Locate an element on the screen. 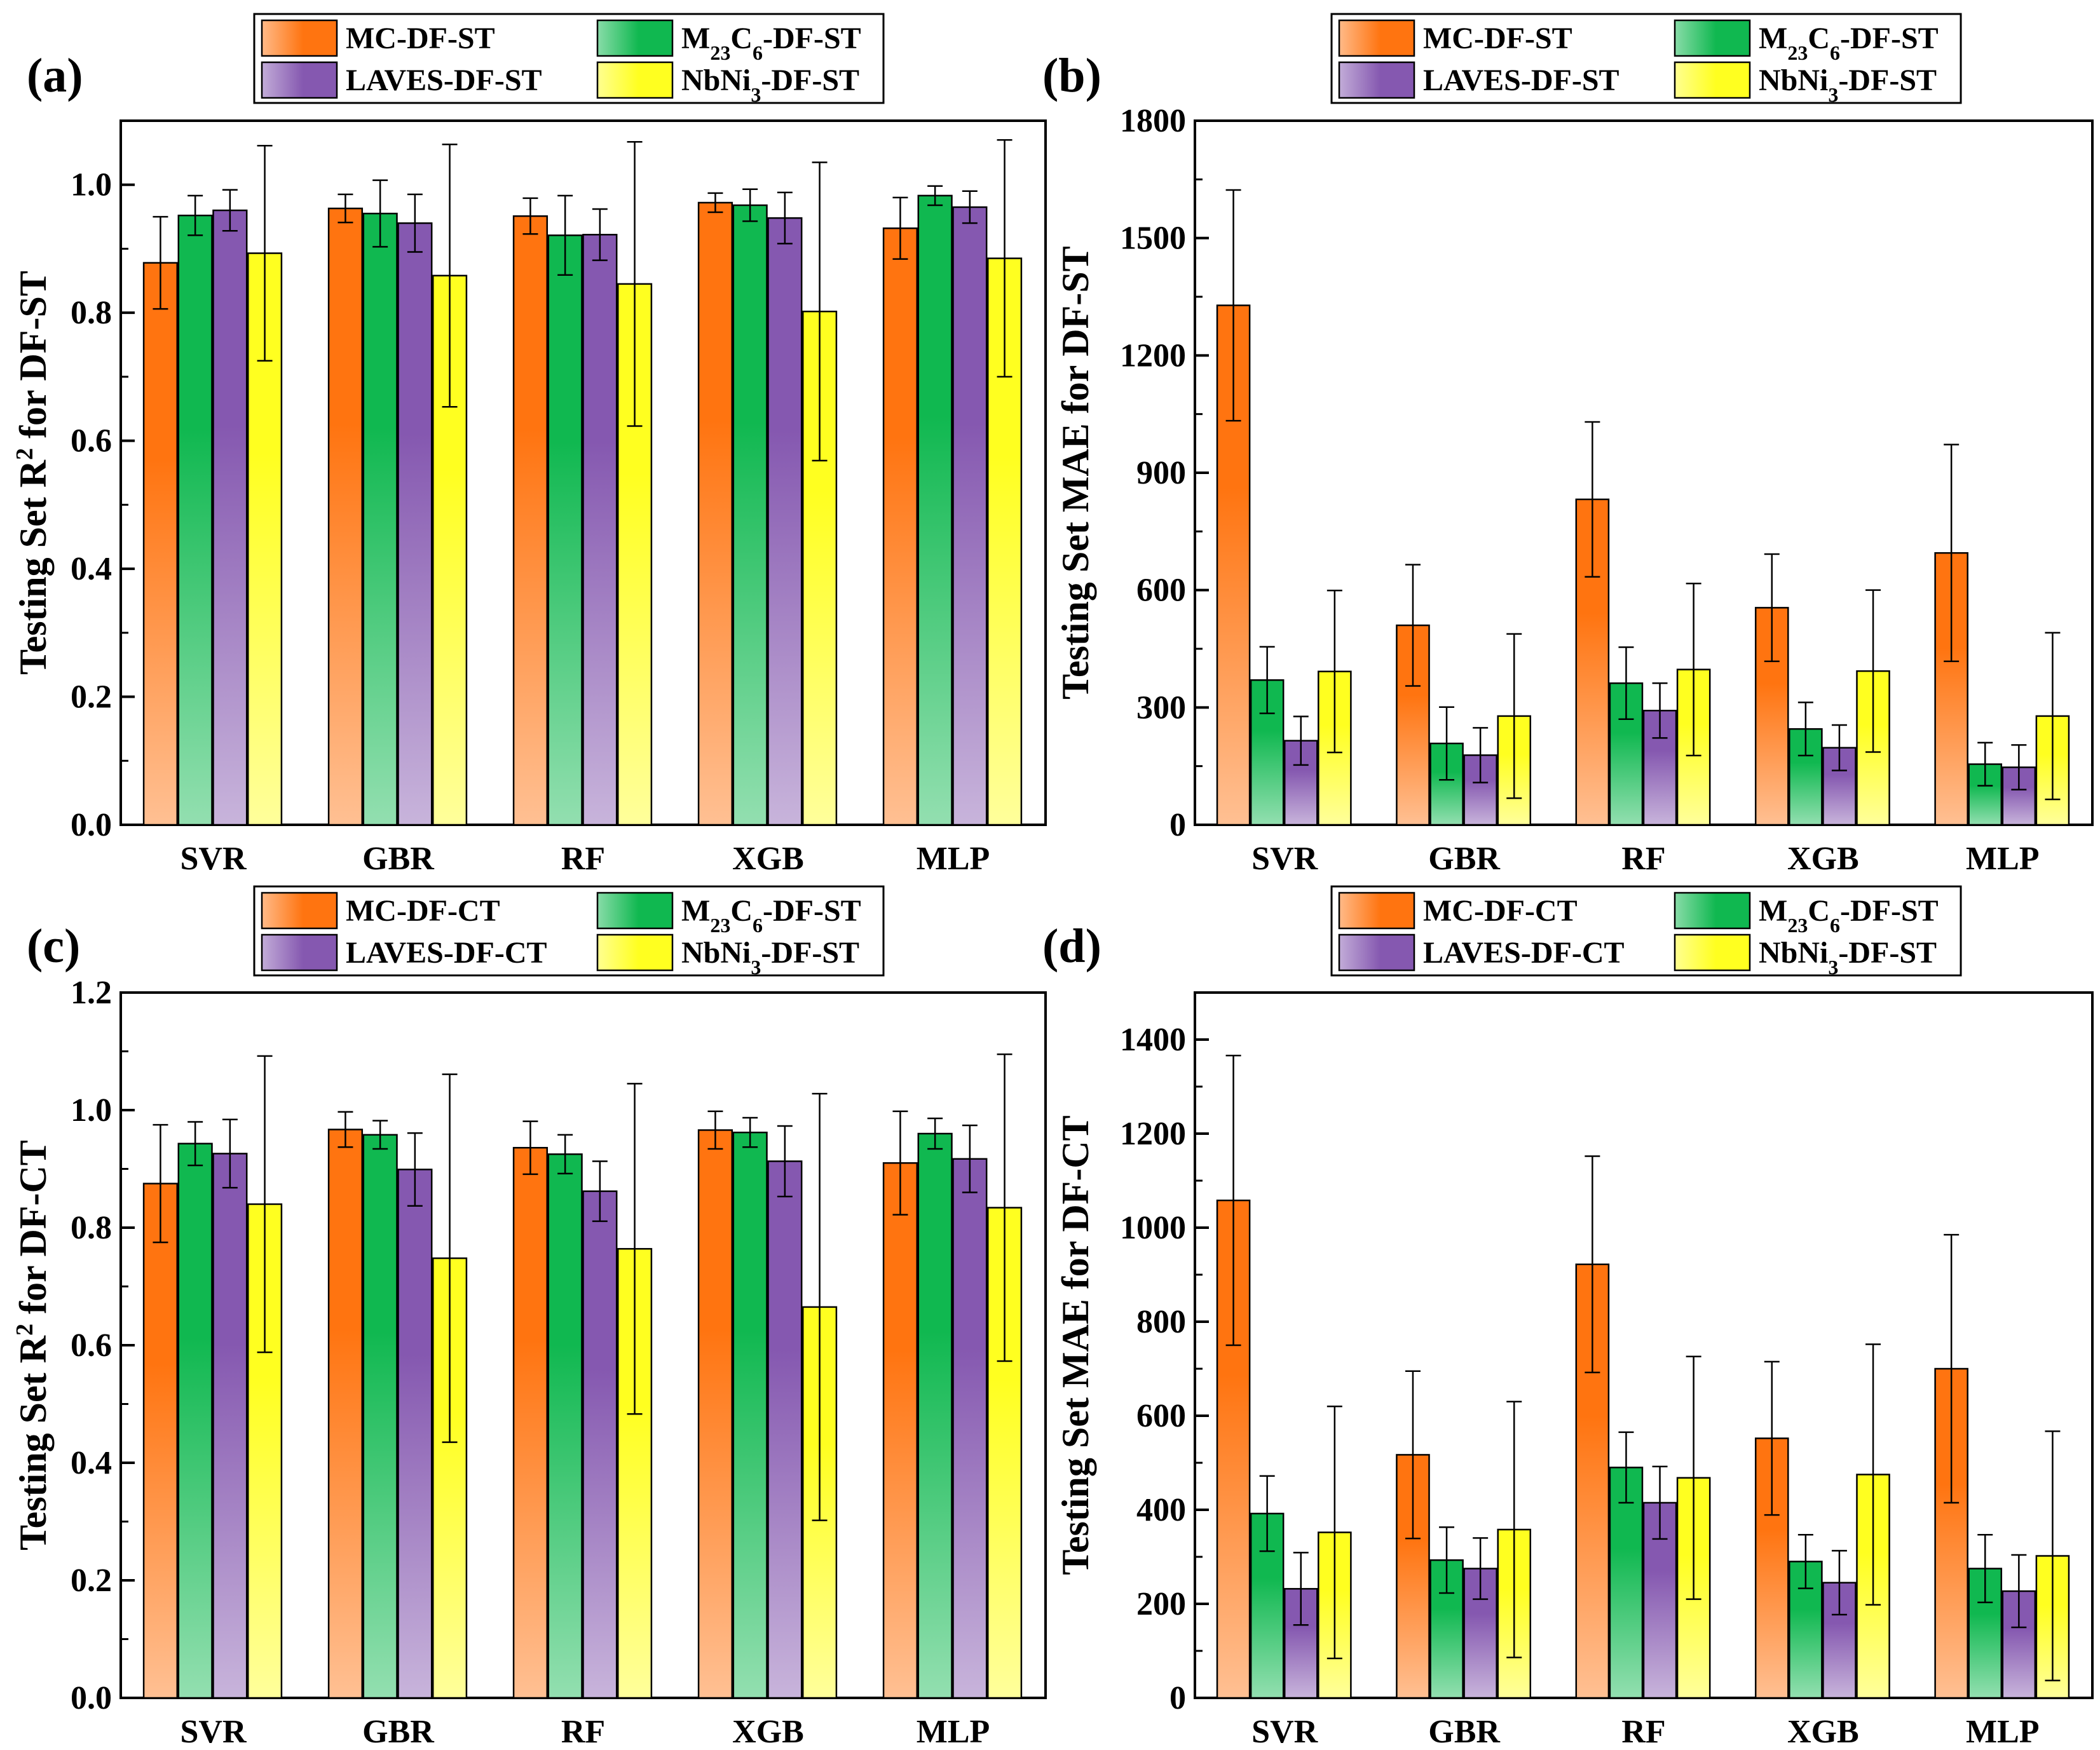  x-tick-label: GBR is located at coordinates (1464, 1732).